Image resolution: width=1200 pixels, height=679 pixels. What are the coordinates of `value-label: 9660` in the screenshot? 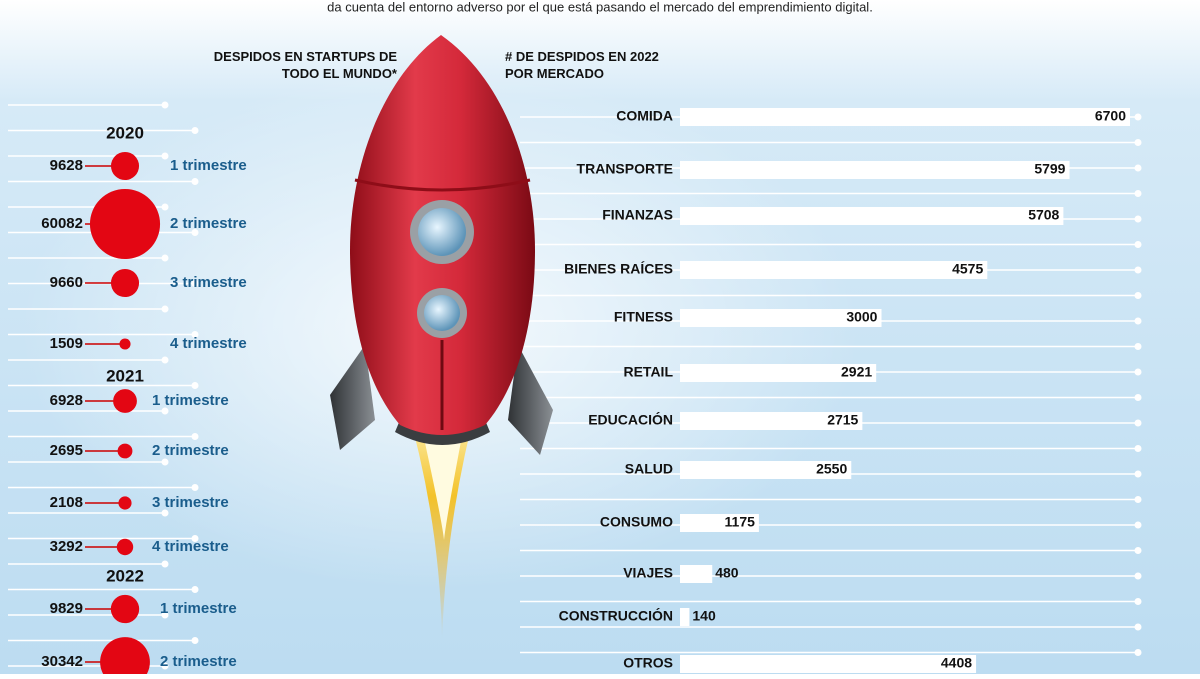 It's located at (66, 282).